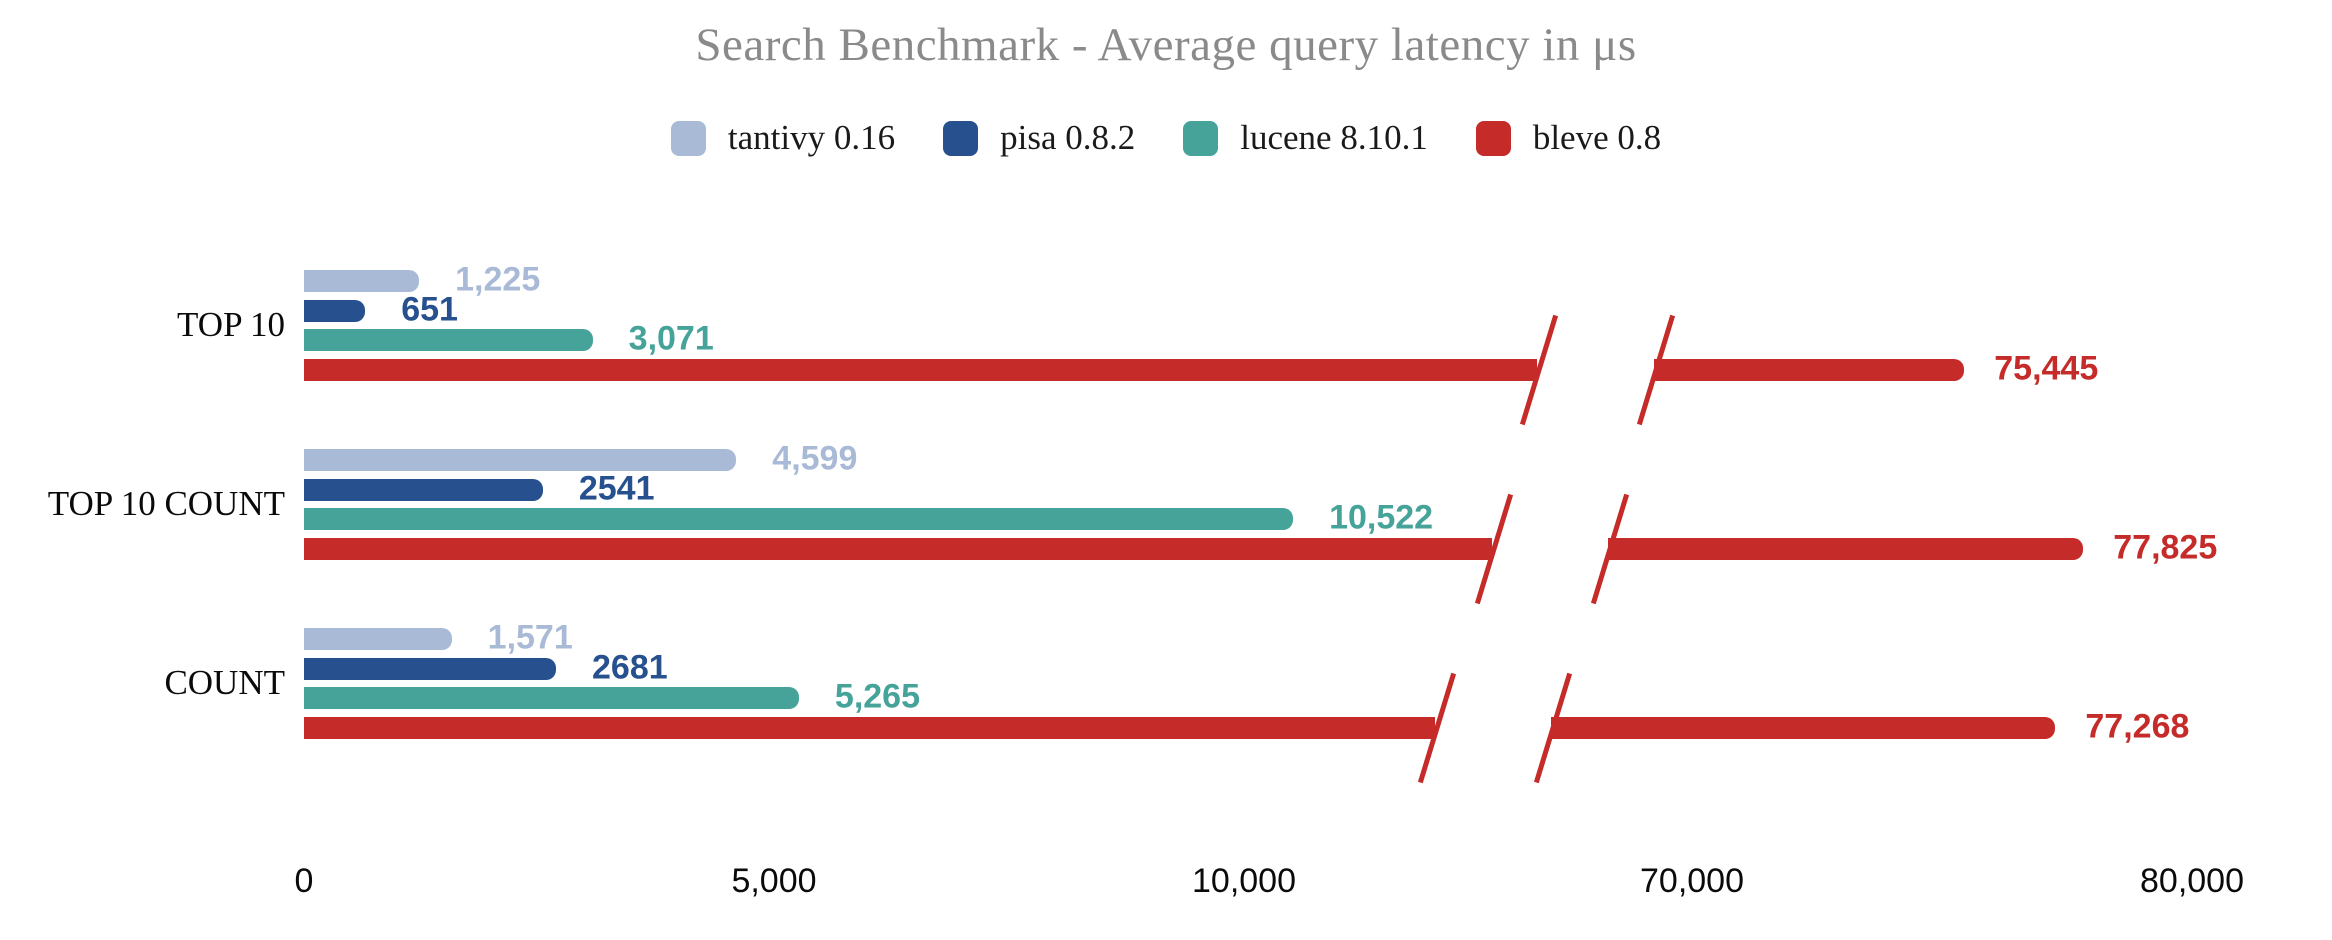  Describe the element at coordinates (429, 309) in the screenshot. I see `value-label-pisa-0-8-2-top-10: 651` at that location.